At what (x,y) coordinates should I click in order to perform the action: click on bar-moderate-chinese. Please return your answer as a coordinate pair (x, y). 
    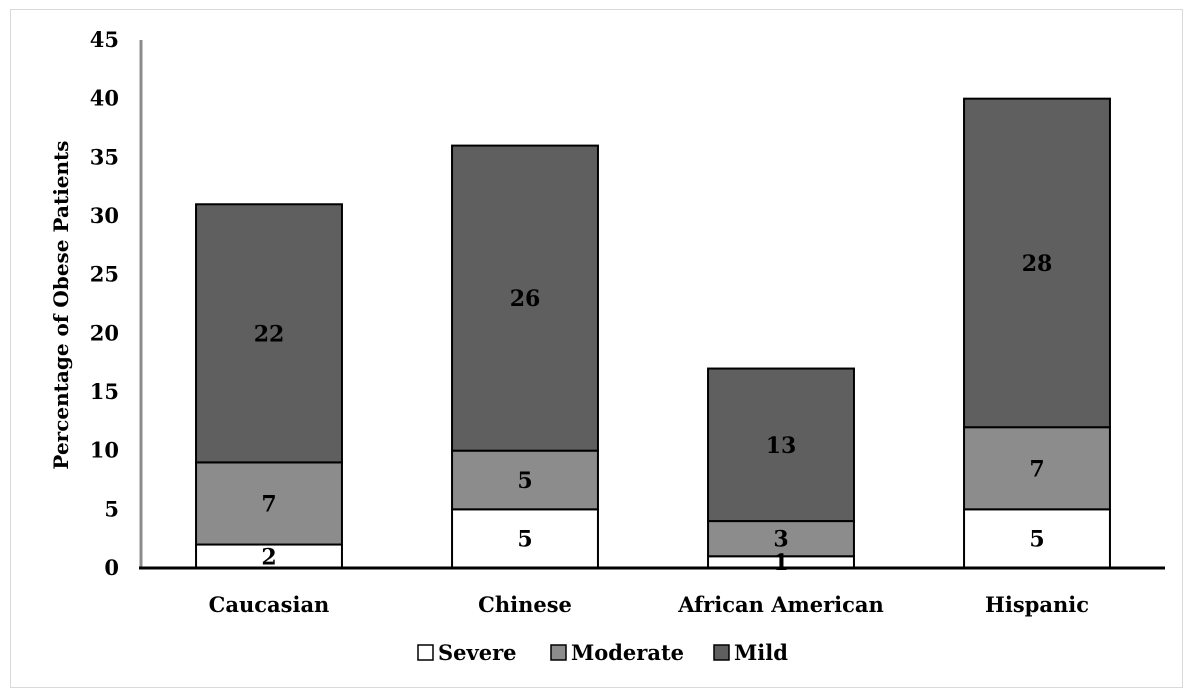
    Looking at the image, I should click on (525, 480).